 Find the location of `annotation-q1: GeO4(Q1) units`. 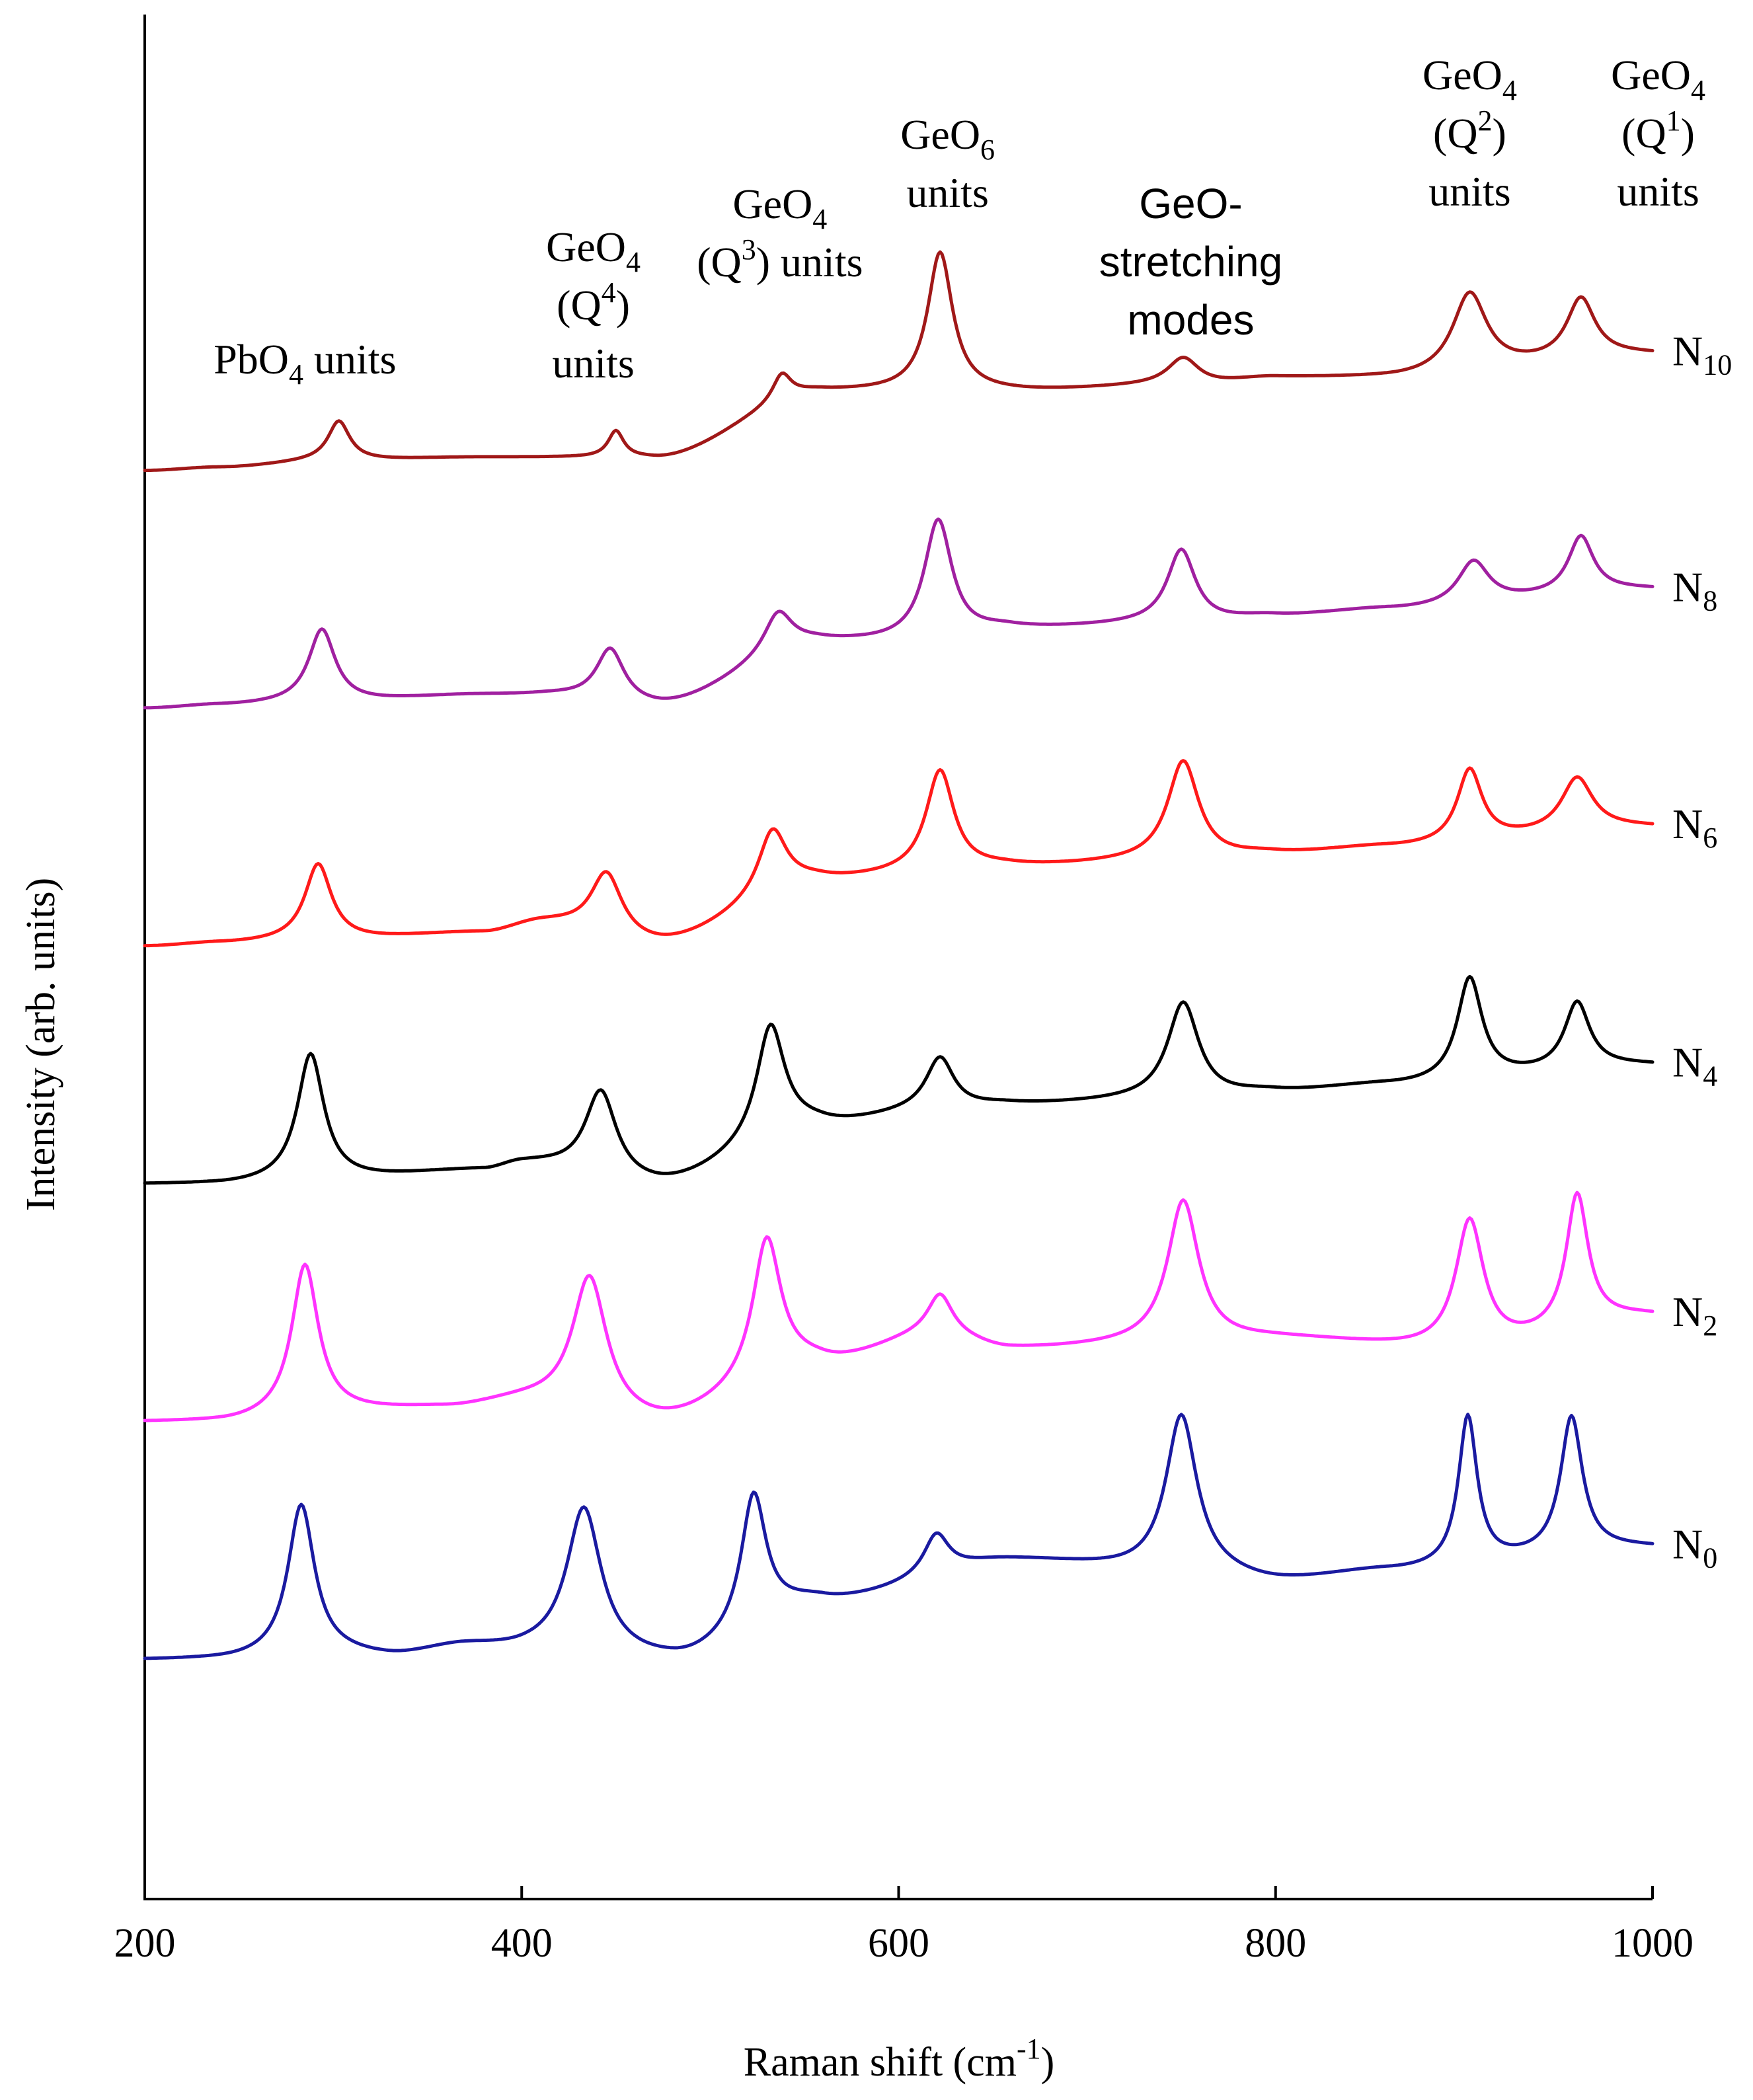

annotation-q1: GeO4(Q1) units is located at coordinates (1658, 133).